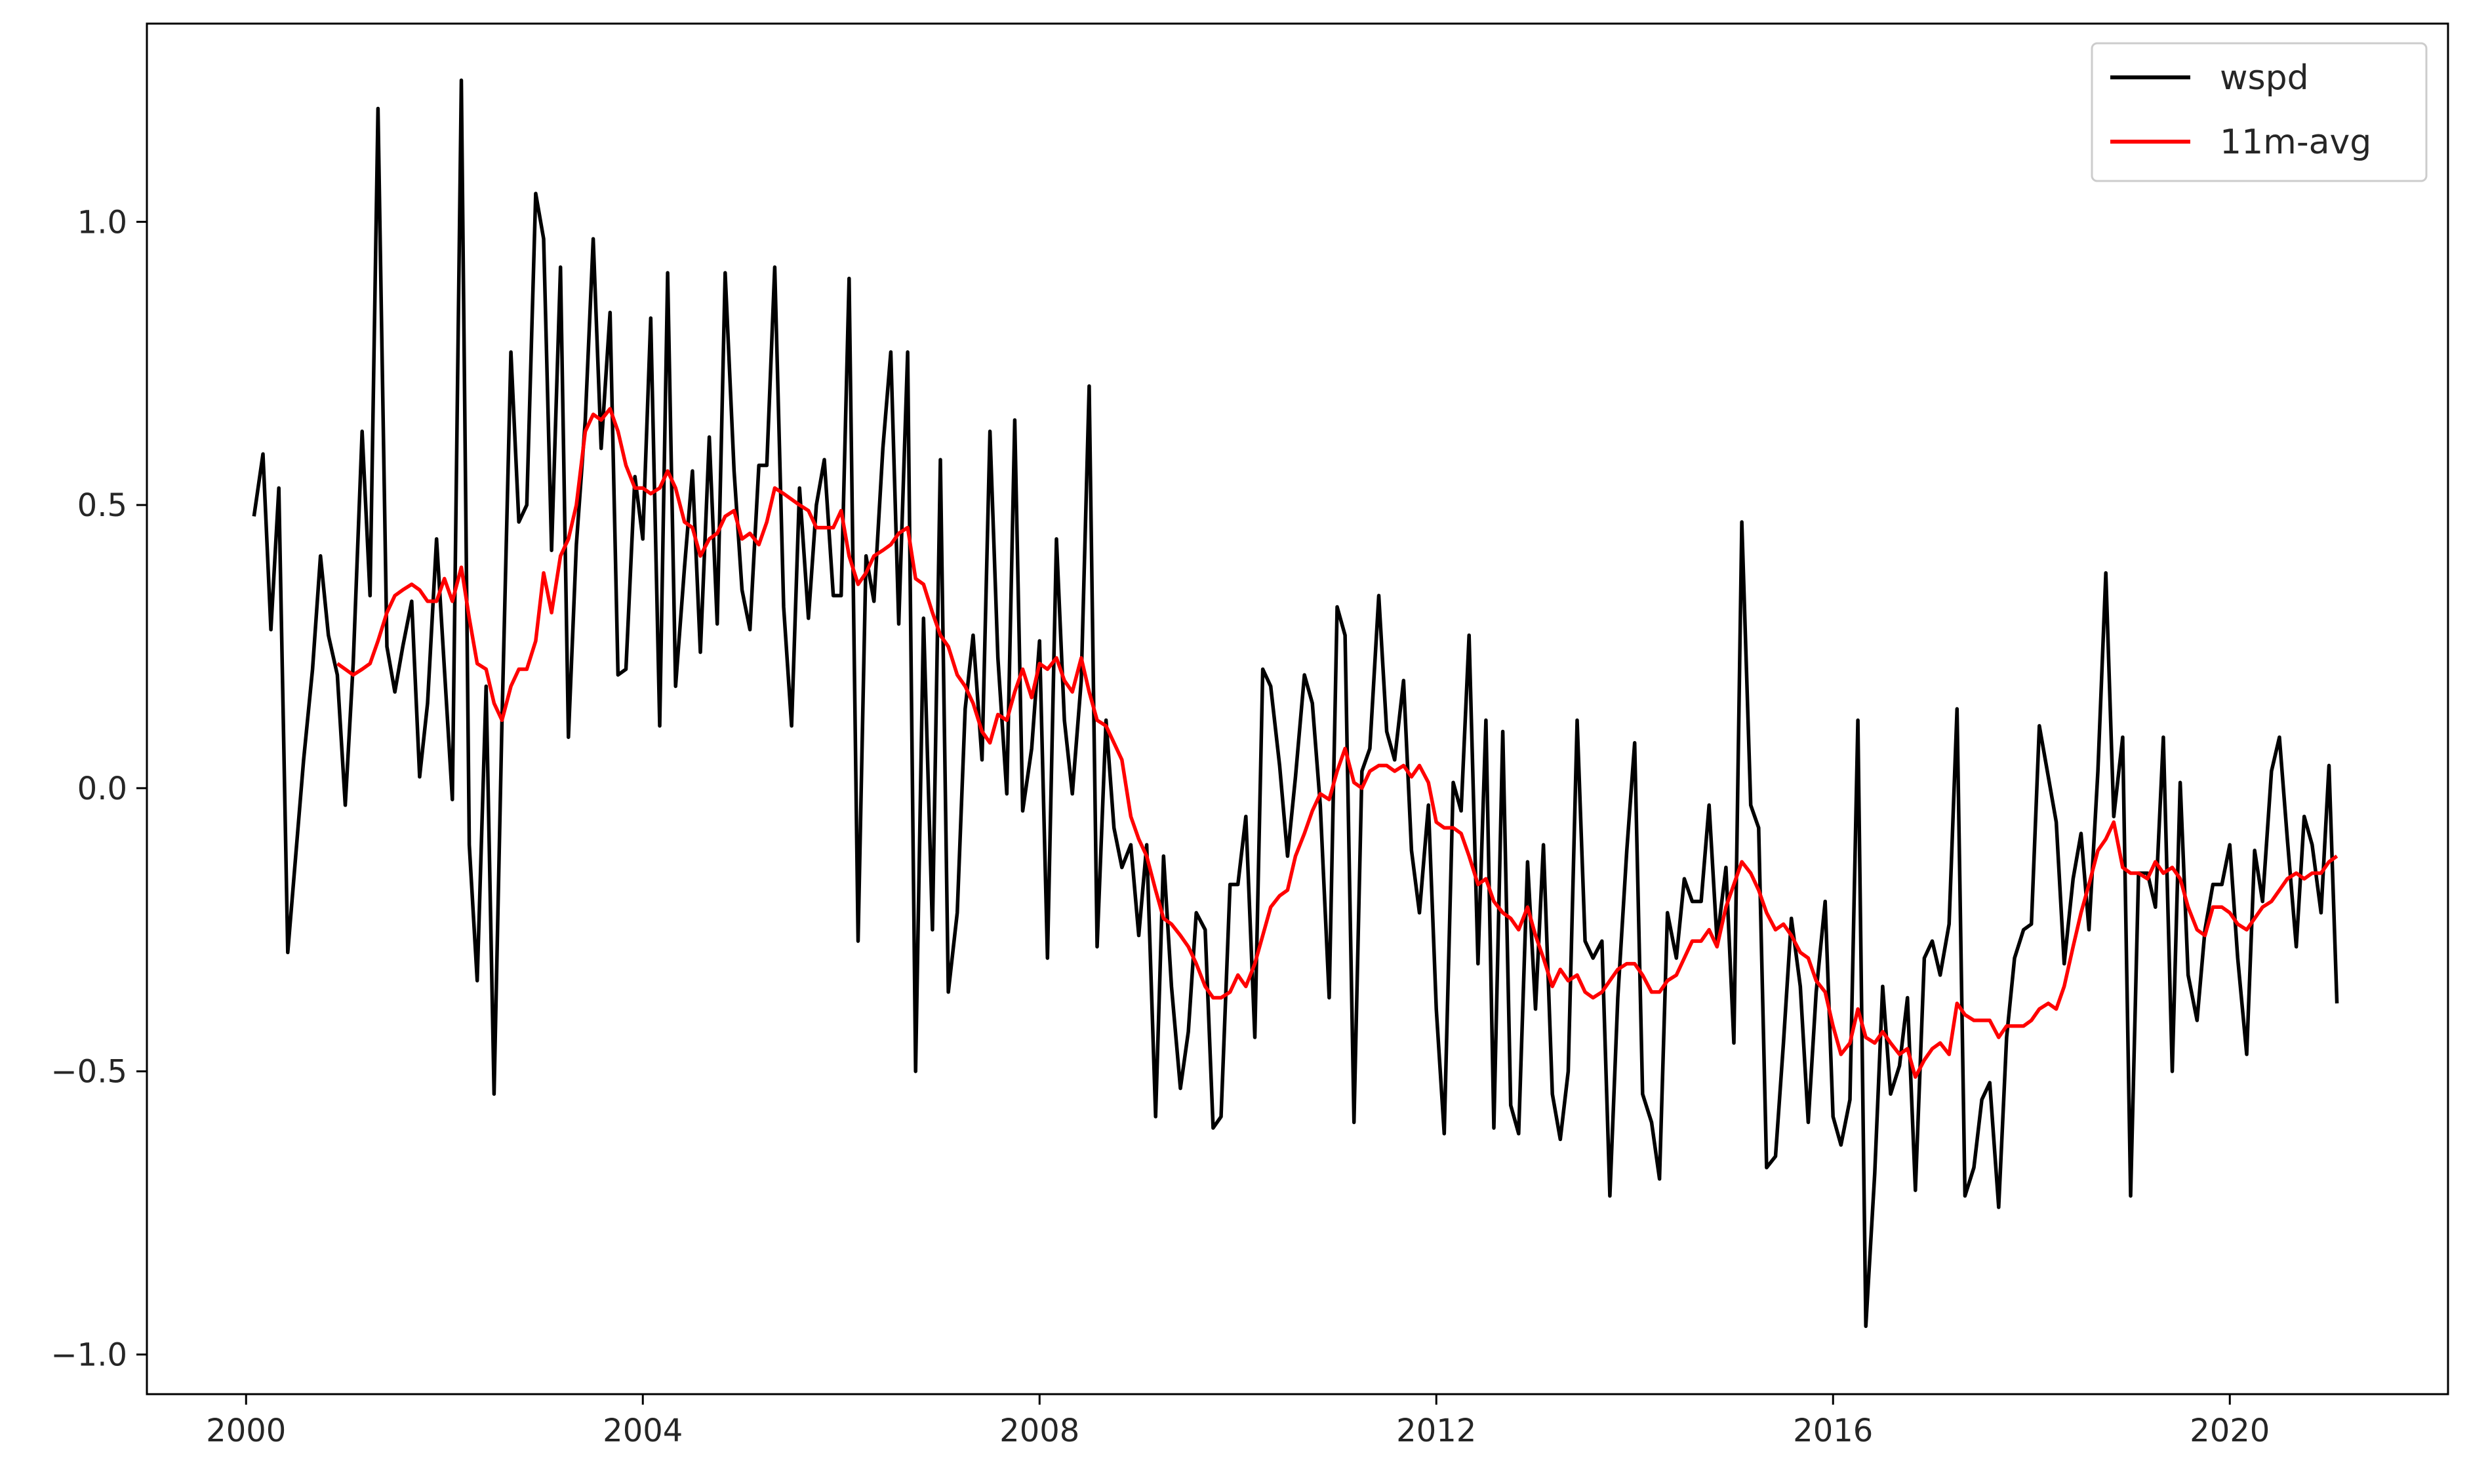  What do you see at coordinates (1833, 1431) in the screenshot?
I see `x-tick-label-2016: 2016` at bounding box center [1833, 1431].